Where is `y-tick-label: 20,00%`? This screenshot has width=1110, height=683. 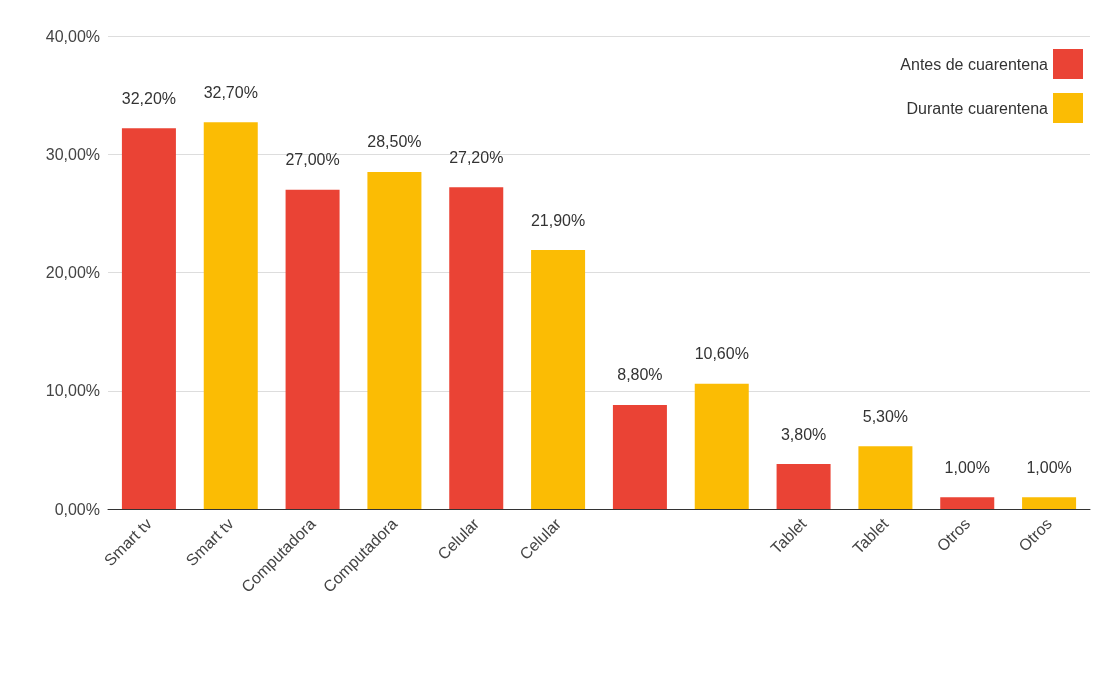 y-tick-label: 20,00% is located at coordinates (72, 272).